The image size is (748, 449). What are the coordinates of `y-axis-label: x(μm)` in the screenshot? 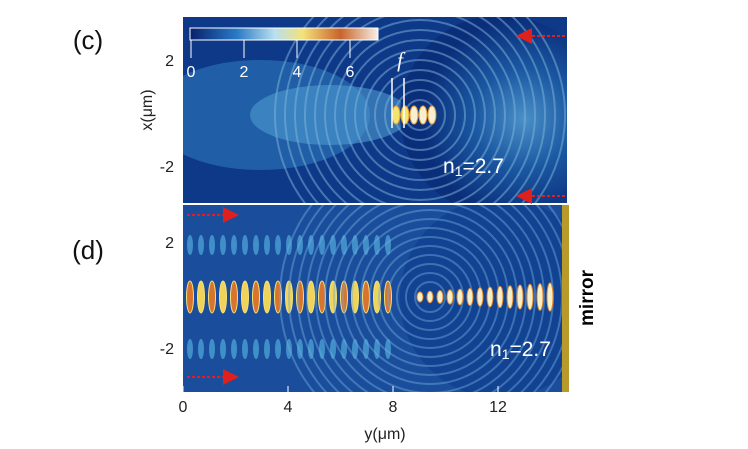 It's located at (147, 109).